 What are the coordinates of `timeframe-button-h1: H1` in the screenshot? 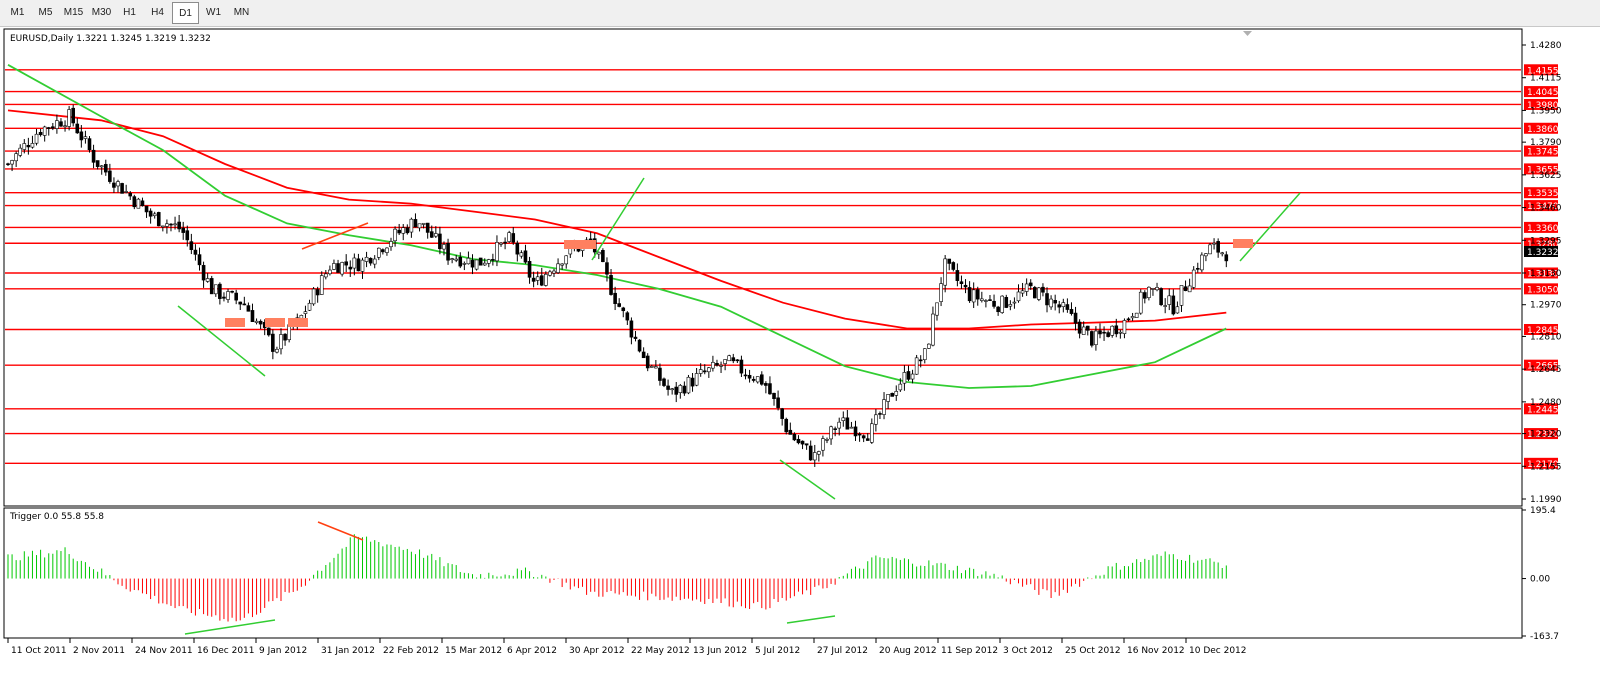 It's located at (129, 12).